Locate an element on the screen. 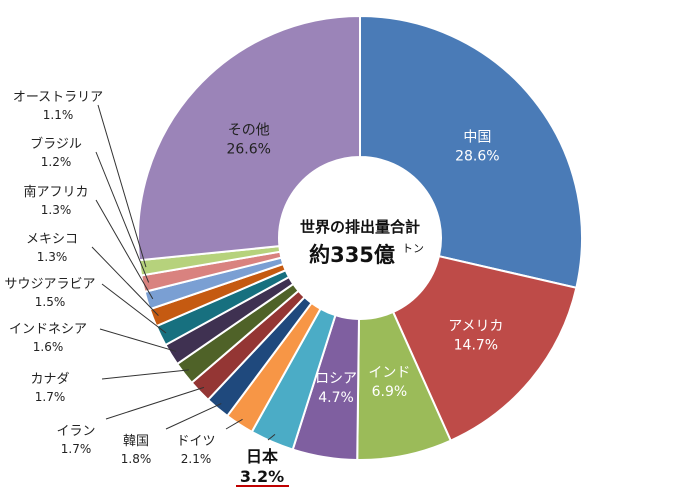 This screenshot has width=690, height=499. center-total: 約335億 is located at coordinates (352, 255).